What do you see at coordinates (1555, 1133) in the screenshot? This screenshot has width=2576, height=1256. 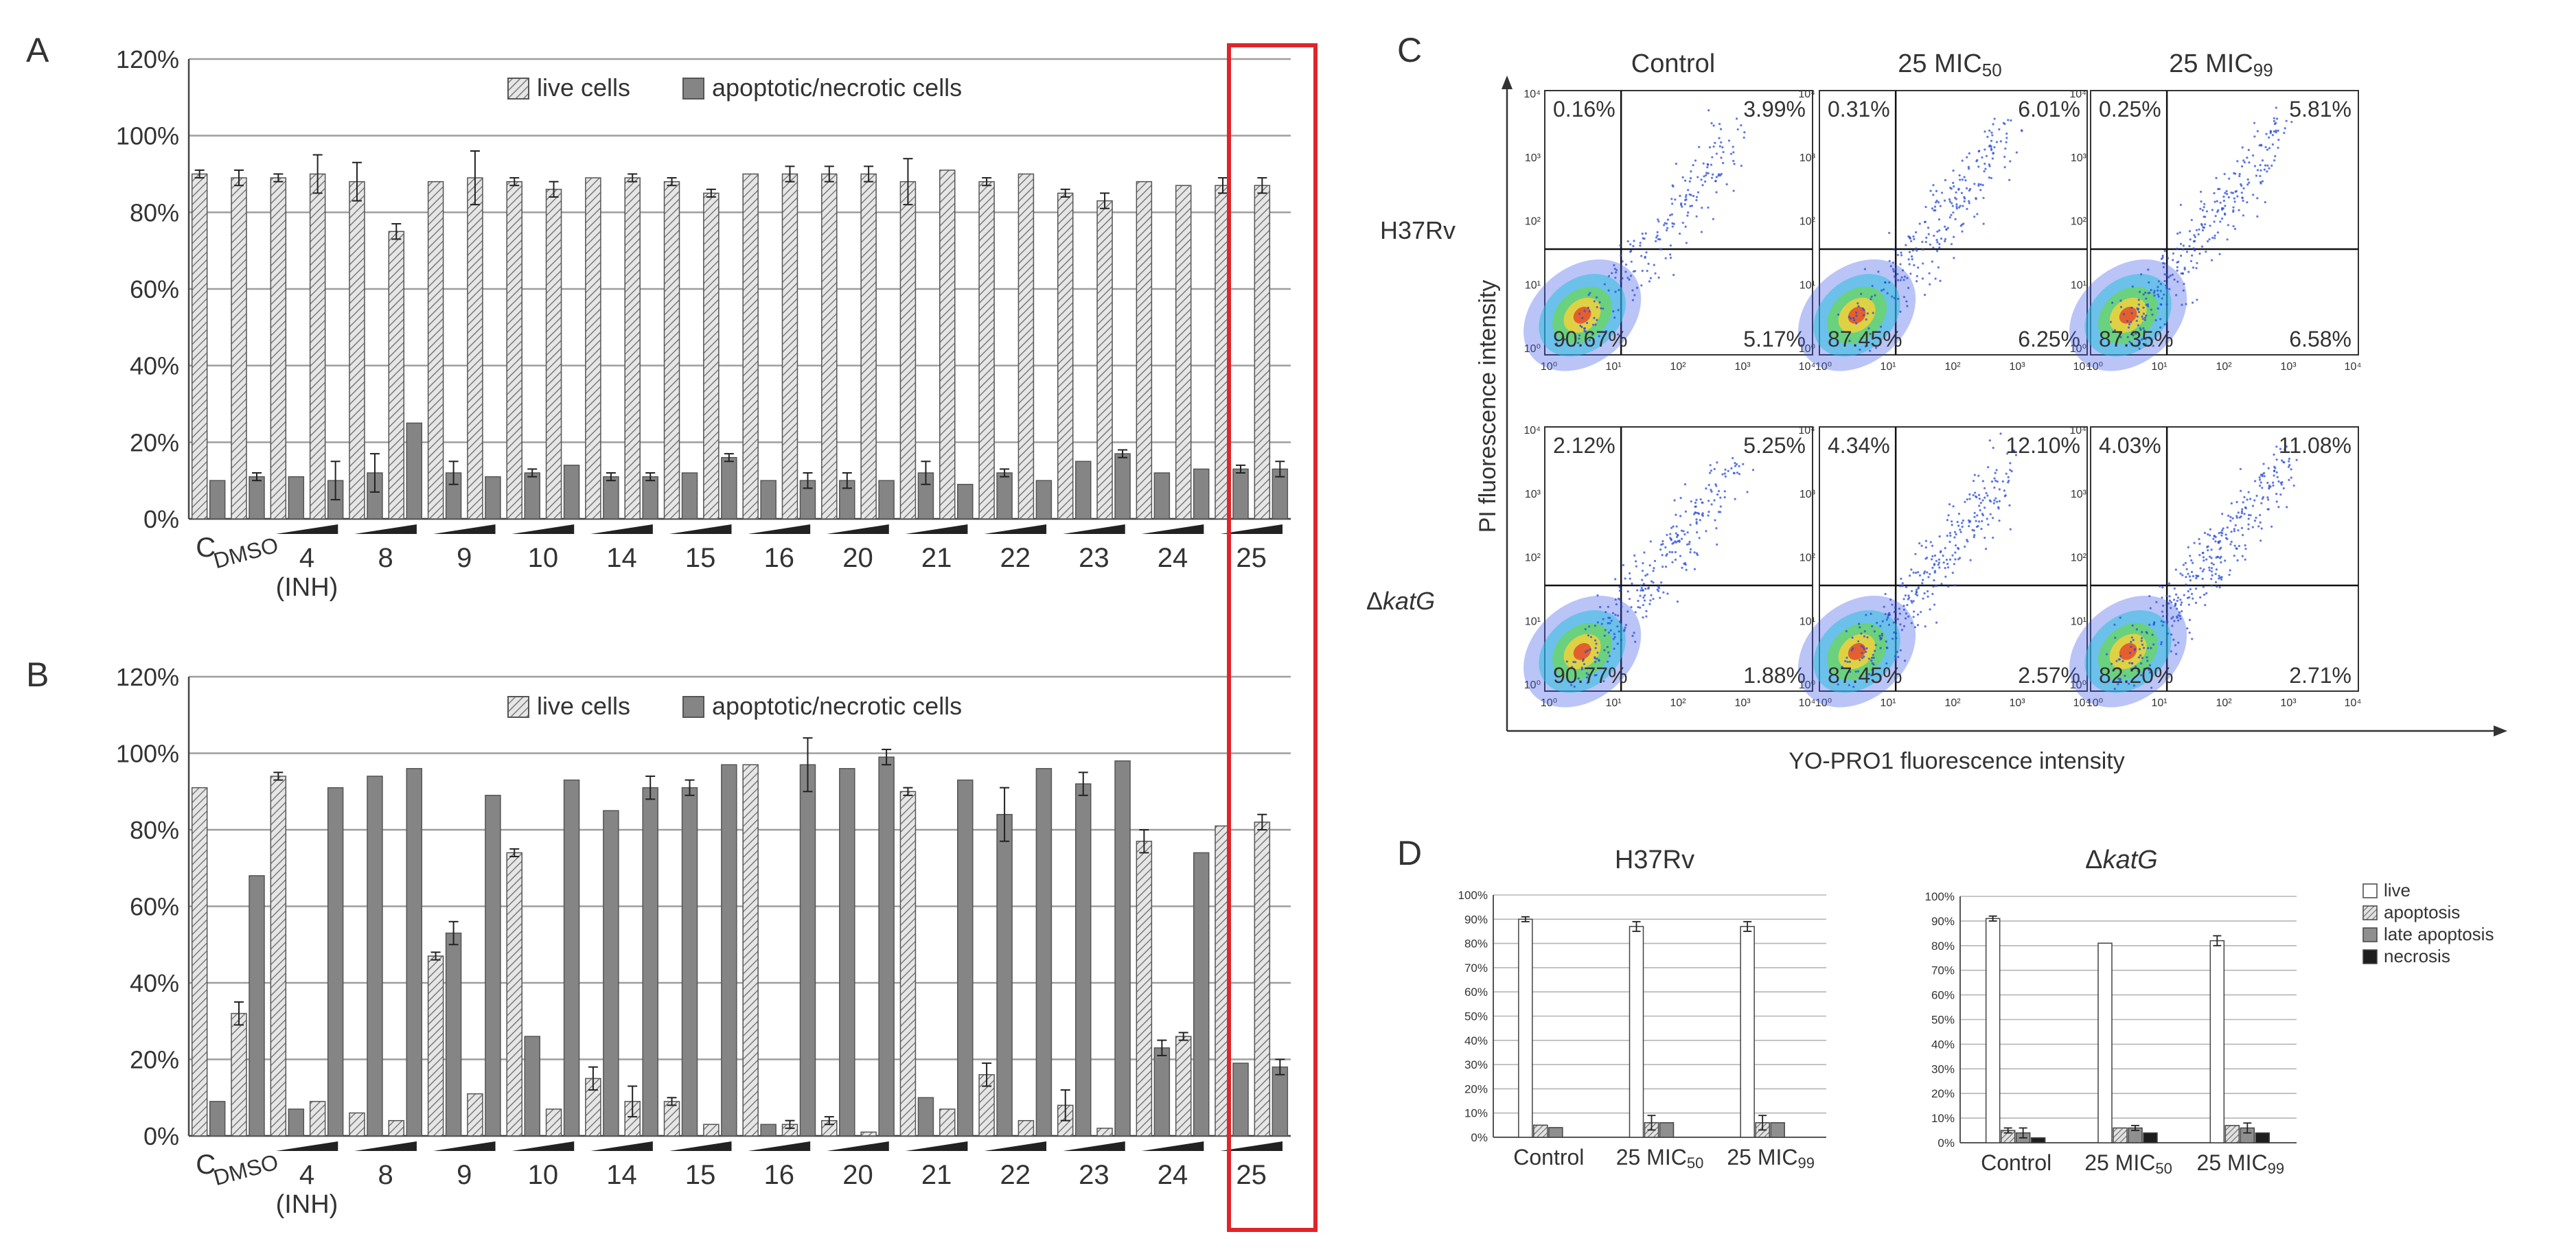 I see `d-bar-late-apoptosis` at bounding box center [1555, 1133].